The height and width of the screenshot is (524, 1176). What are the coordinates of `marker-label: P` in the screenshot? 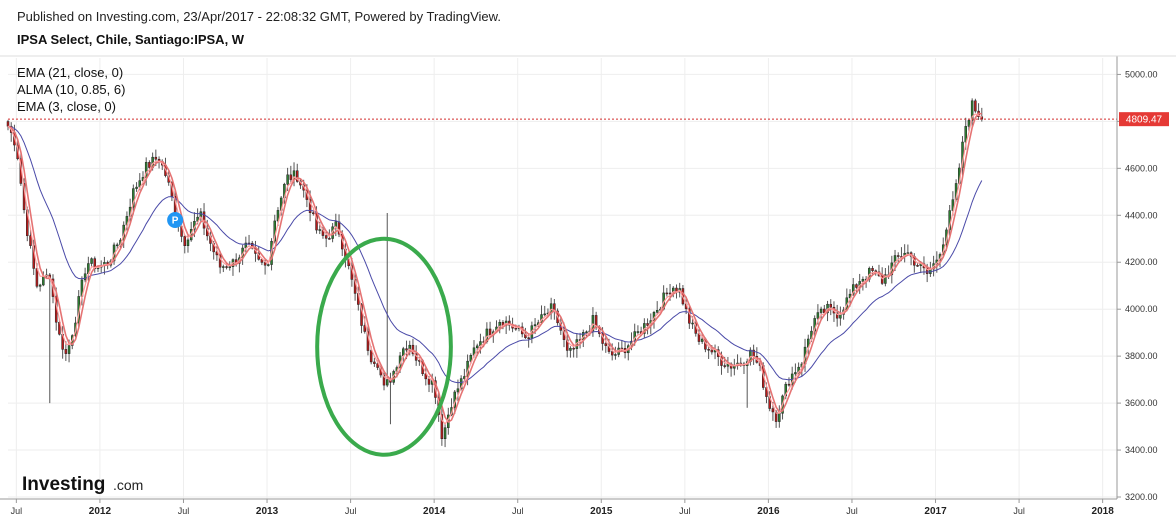 It's located at (175, 220).